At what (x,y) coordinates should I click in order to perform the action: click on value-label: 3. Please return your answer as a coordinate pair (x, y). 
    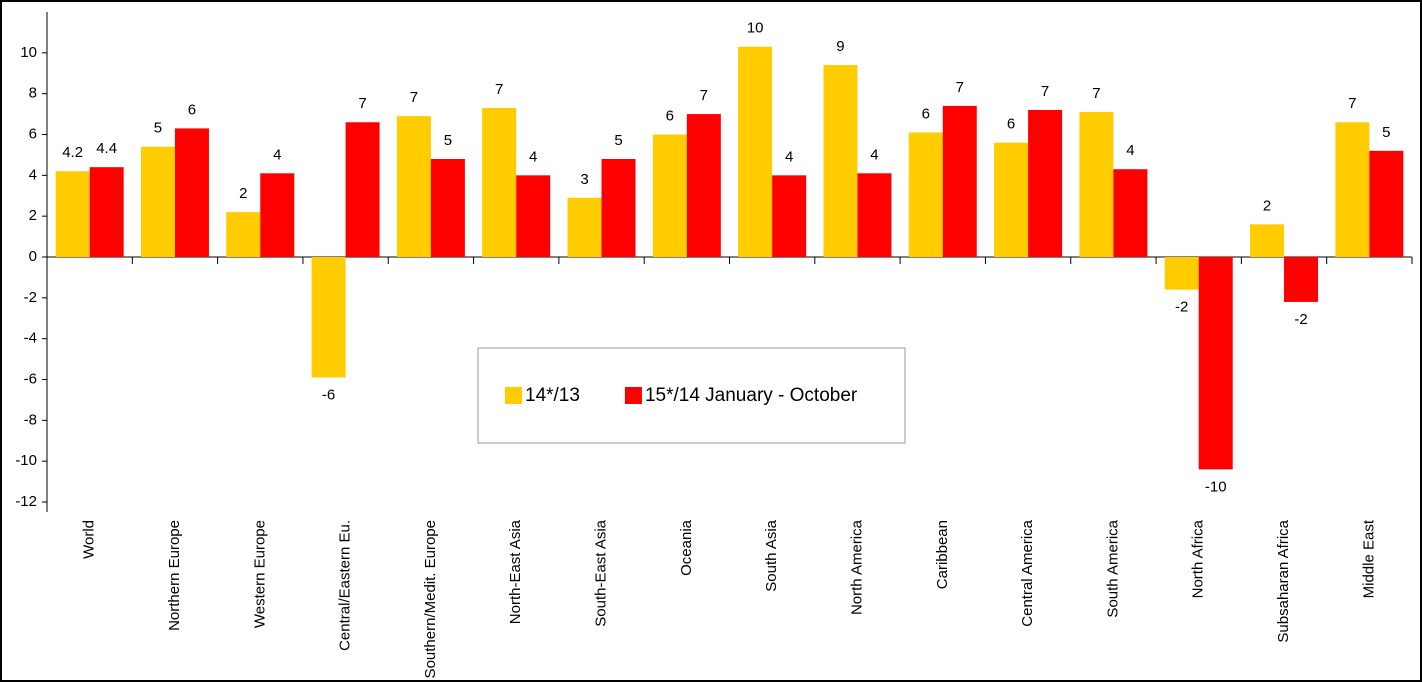
    Looking at the image, I should click on (584, 179).